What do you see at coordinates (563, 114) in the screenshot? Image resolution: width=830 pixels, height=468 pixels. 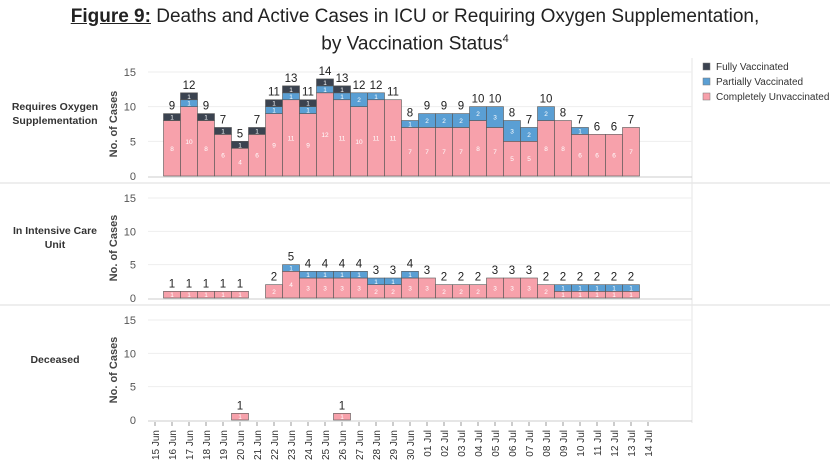 I see `bar-total-label: 8` at bounding box center [563, 114].